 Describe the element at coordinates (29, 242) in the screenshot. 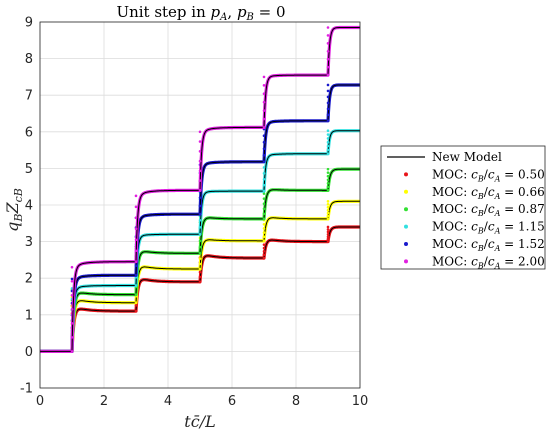

I see `y-tick-label: 3` at that location.